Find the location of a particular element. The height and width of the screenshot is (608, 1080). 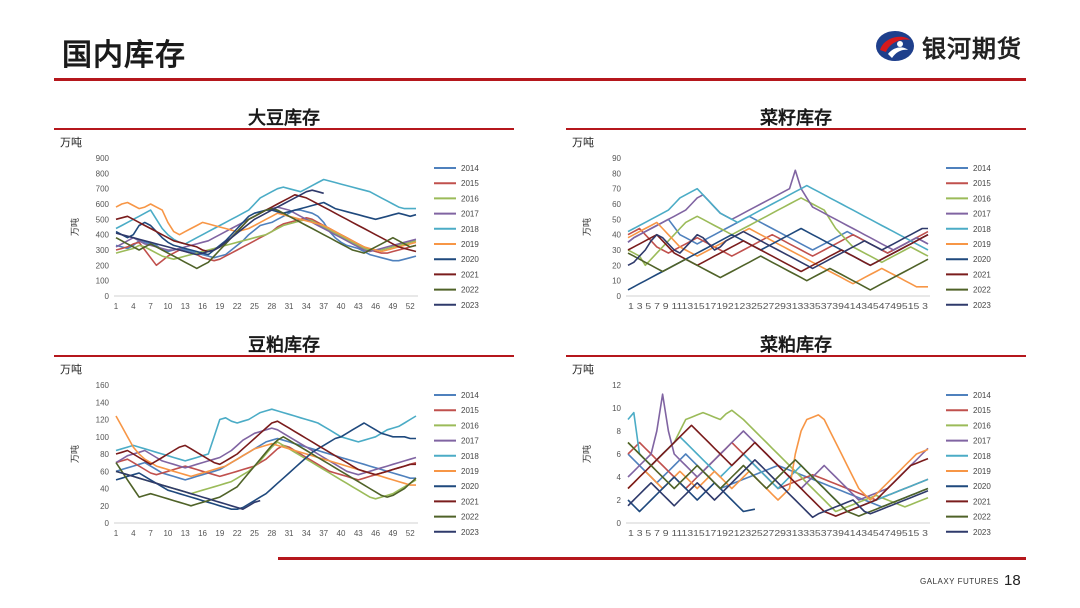

y-tick-label: 900 is located at coordinates (103, 158).